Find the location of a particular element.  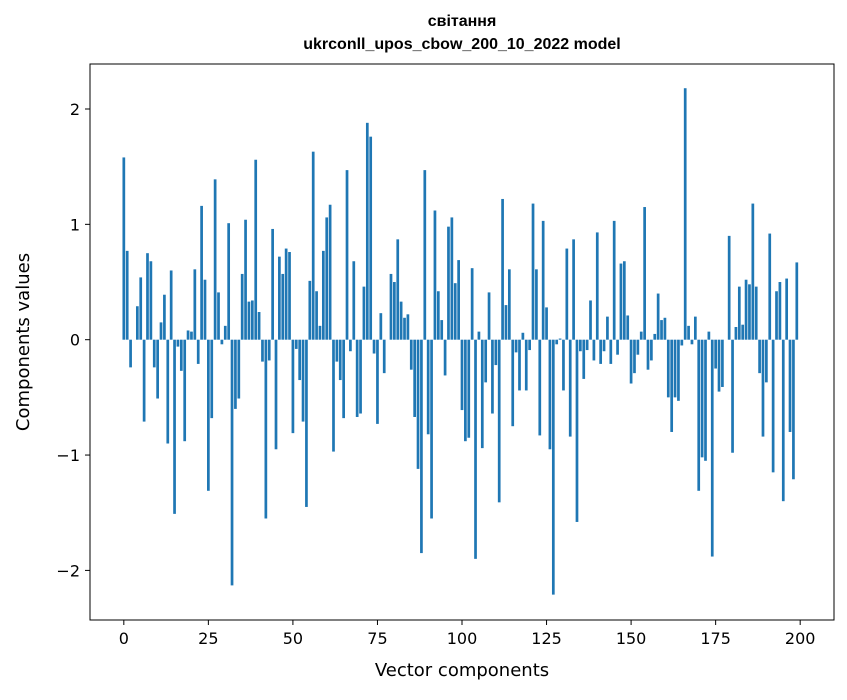

x-tick-label: 75 is located at coordinates (377, 638).